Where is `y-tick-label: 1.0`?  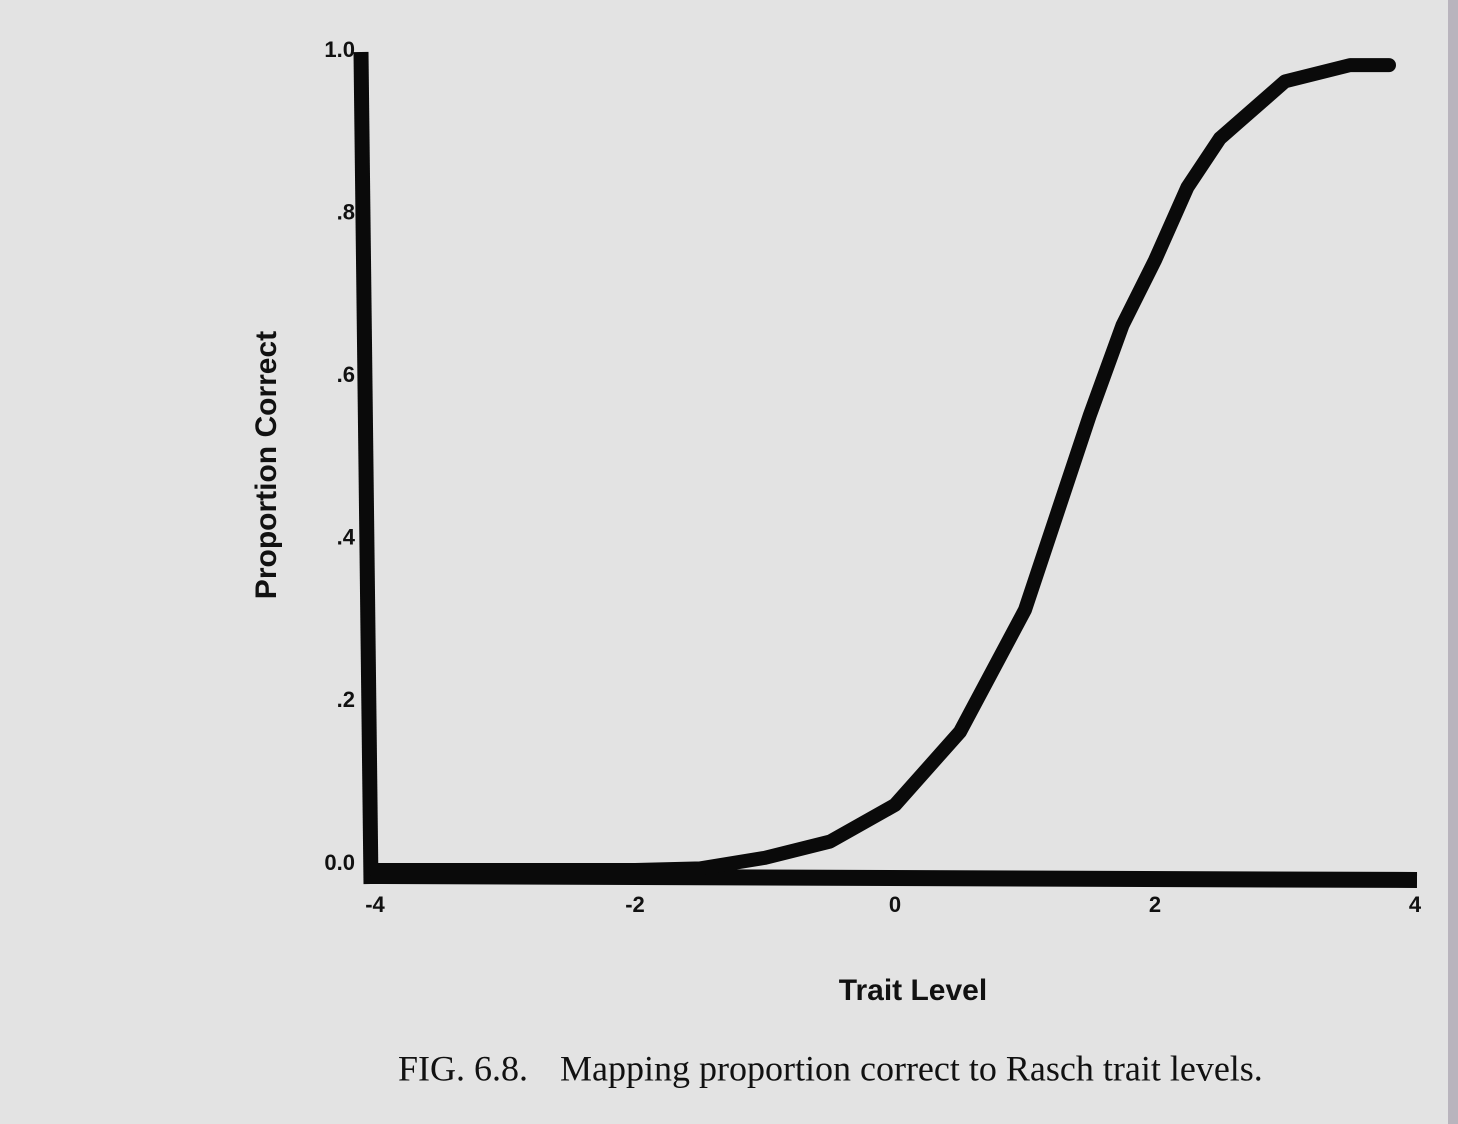 y-tick-label: 1.0 is located at coordinates (339, 49).